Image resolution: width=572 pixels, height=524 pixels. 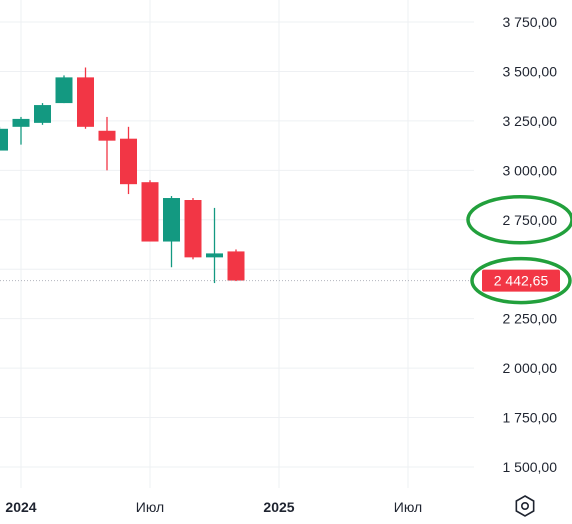 I want to click on y-tick-label: 3 250,00, so click(x=530, y=121).